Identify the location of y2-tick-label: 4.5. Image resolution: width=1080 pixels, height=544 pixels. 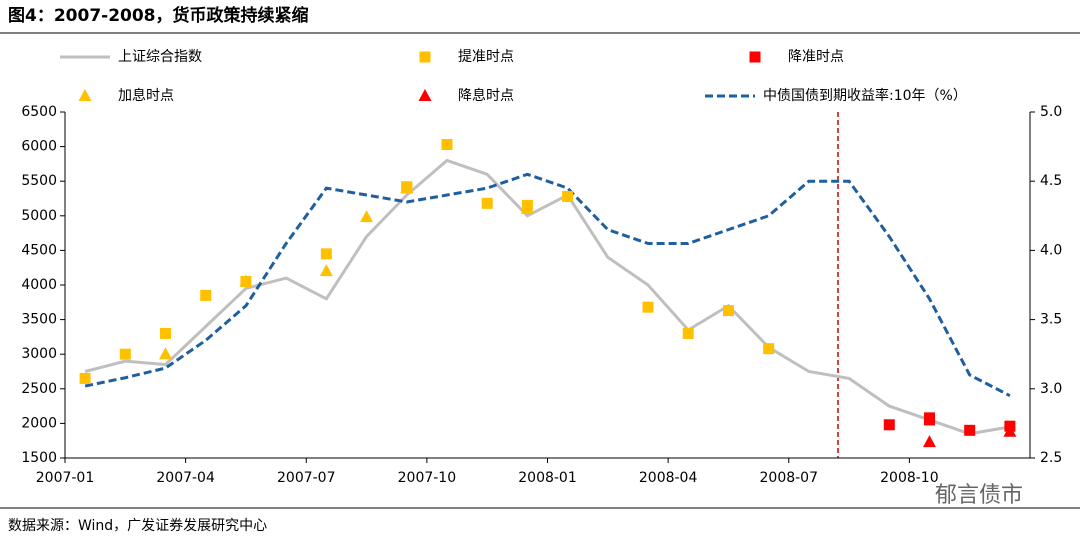
(1051, 181).